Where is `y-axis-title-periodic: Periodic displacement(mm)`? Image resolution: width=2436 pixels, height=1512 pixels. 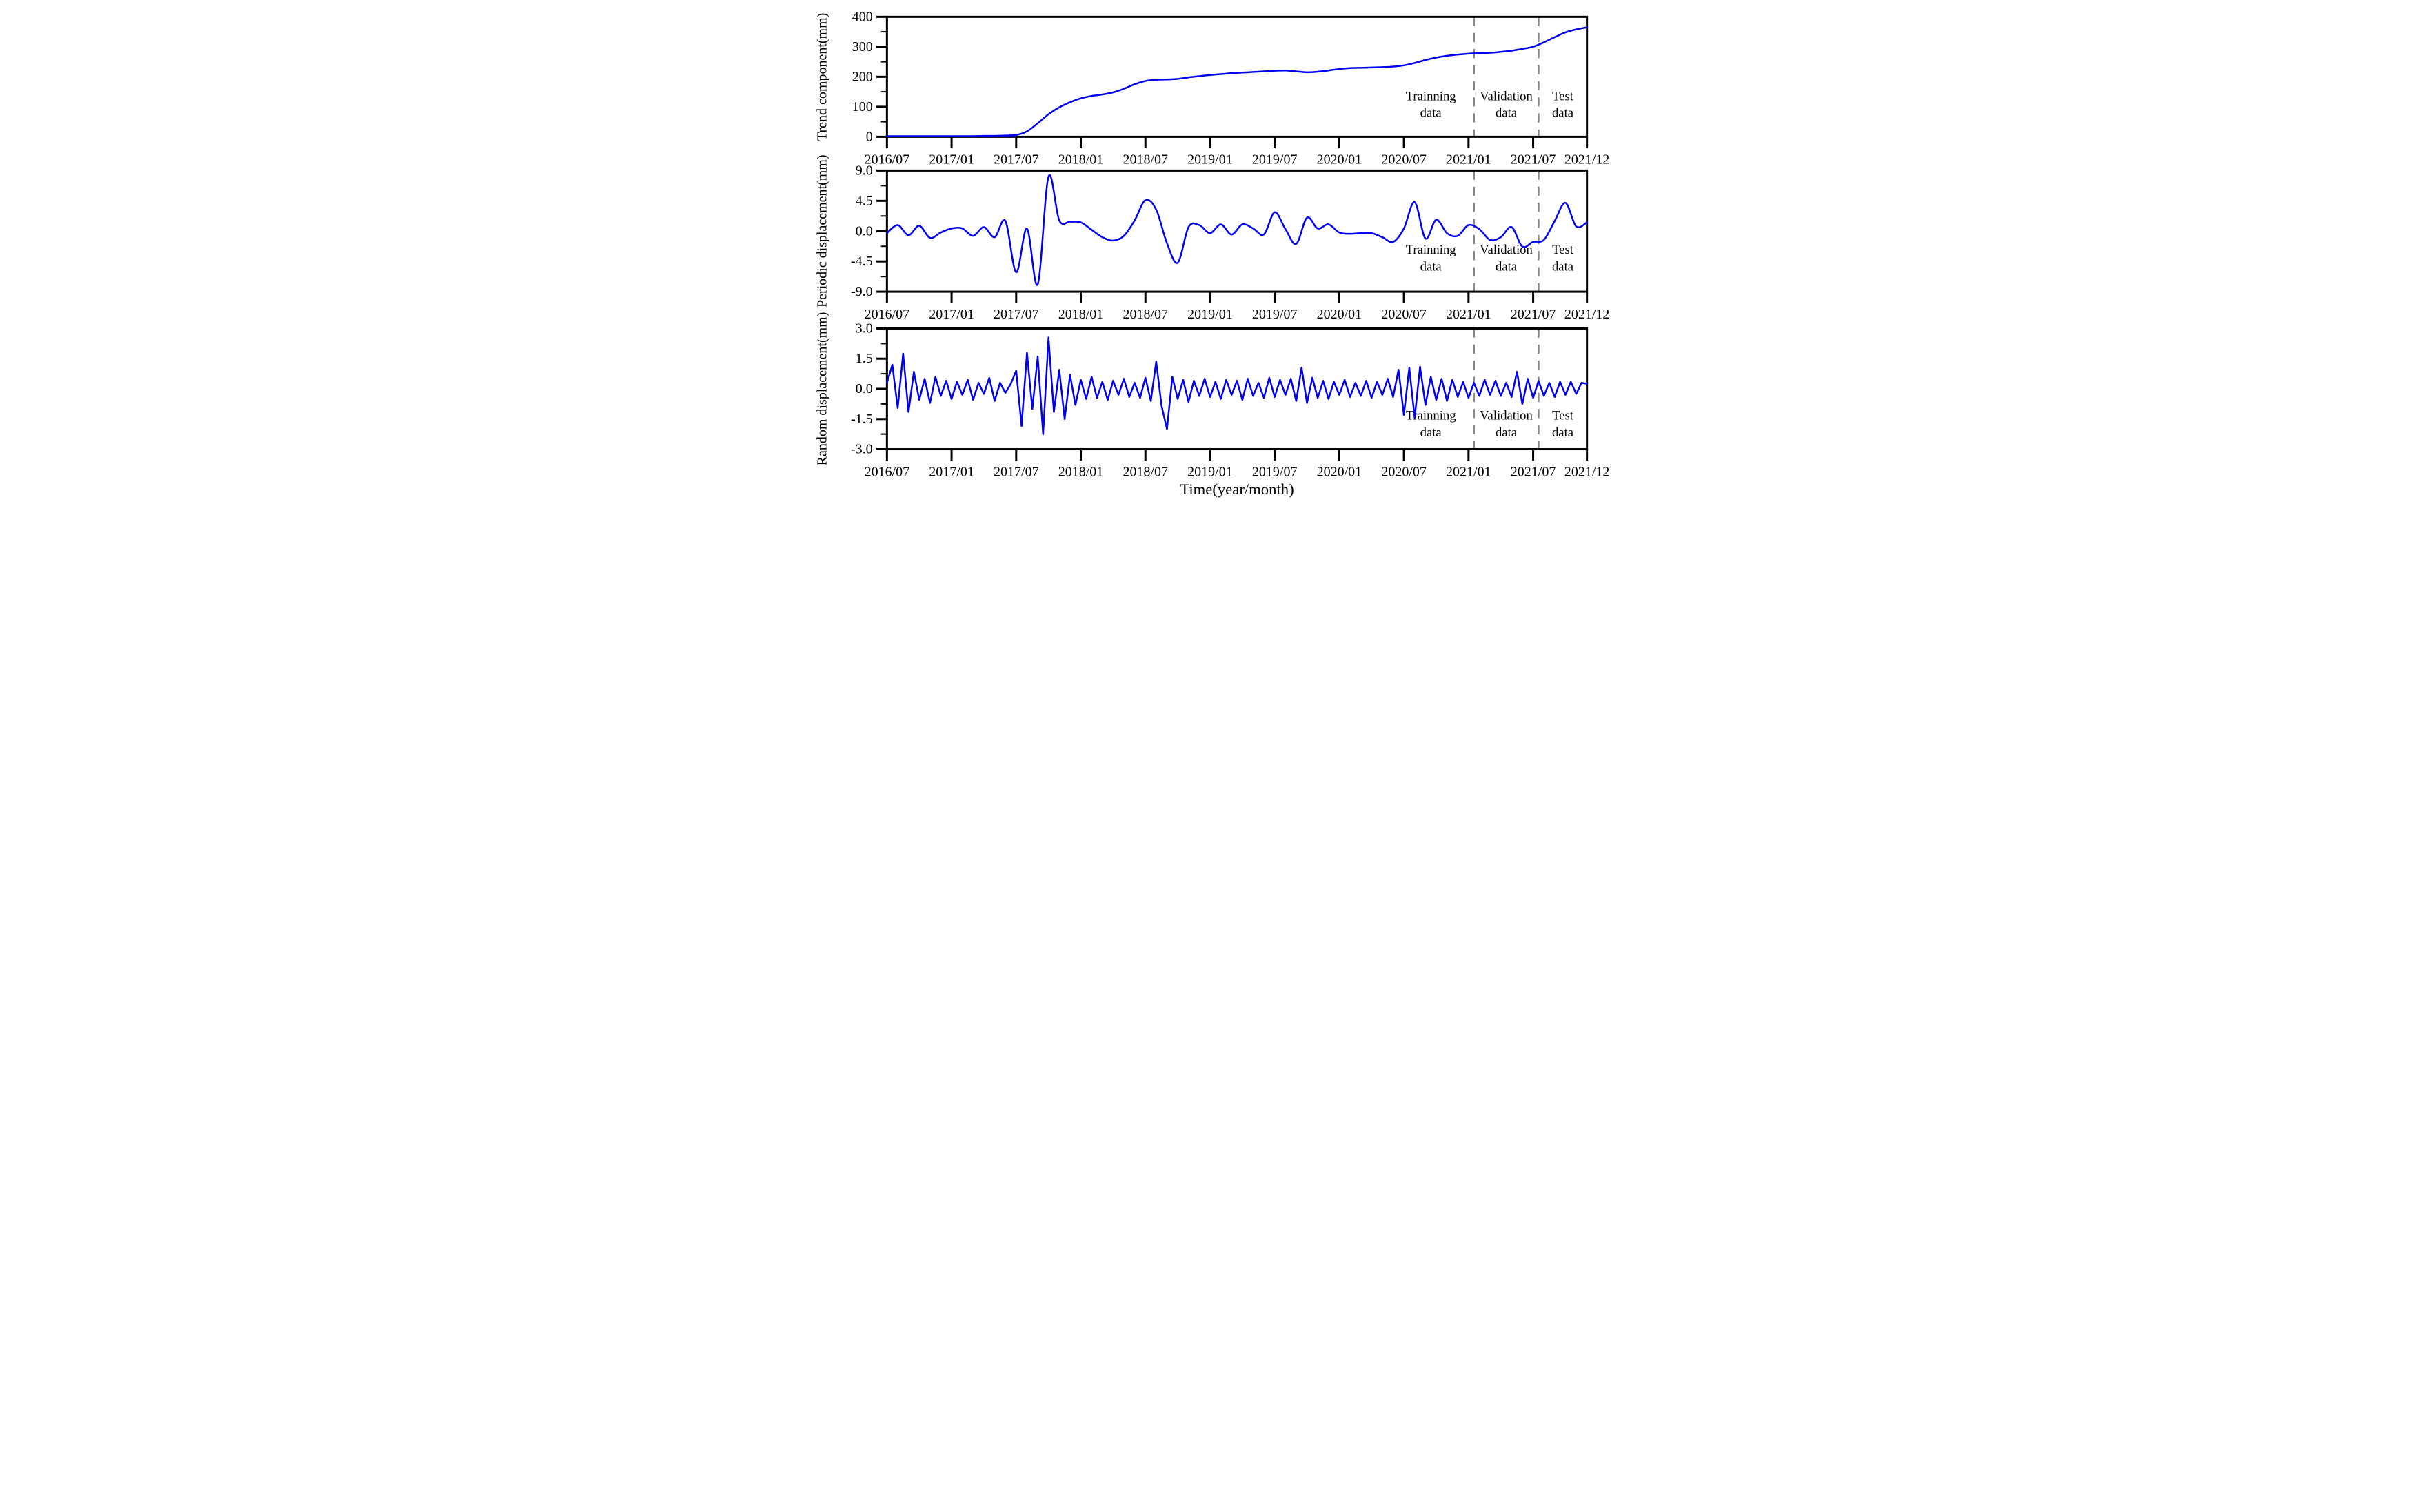 y-axis-title-periodic: Periodic displacement(mm) is located at coordinates (821, 231).